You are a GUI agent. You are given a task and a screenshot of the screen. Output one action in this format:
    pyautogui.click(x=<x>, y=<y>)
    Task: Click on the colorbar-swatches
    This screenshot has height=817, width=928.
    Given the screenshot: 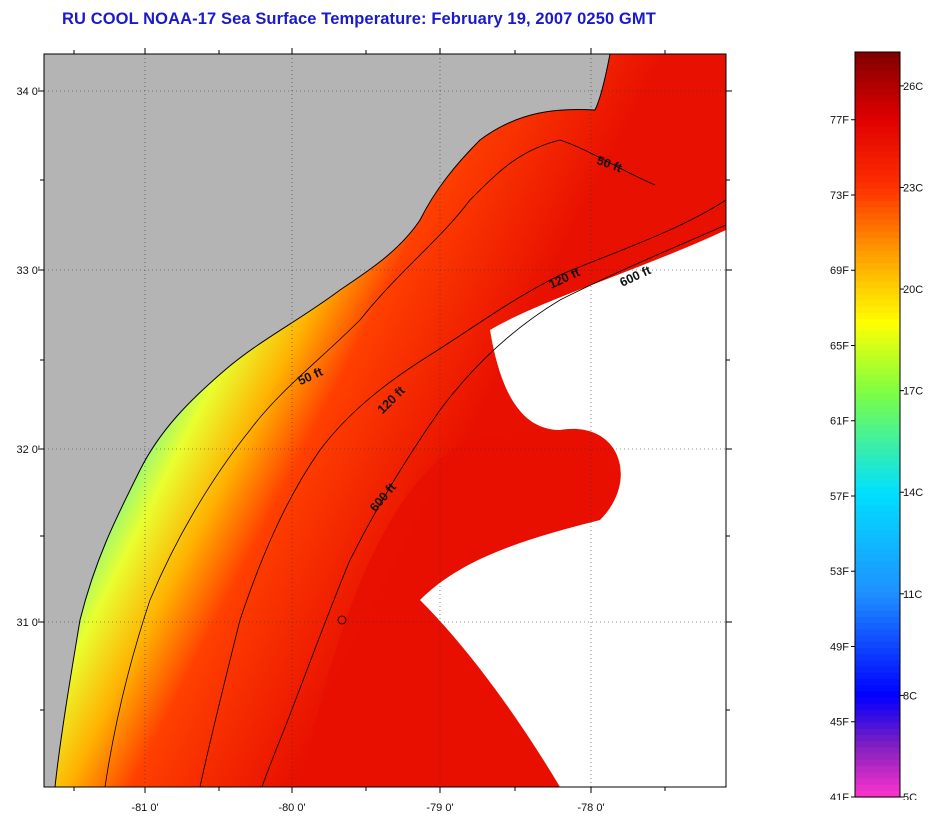 What is the action you would take?
    pyautogui.click(x=877, y=425)
    